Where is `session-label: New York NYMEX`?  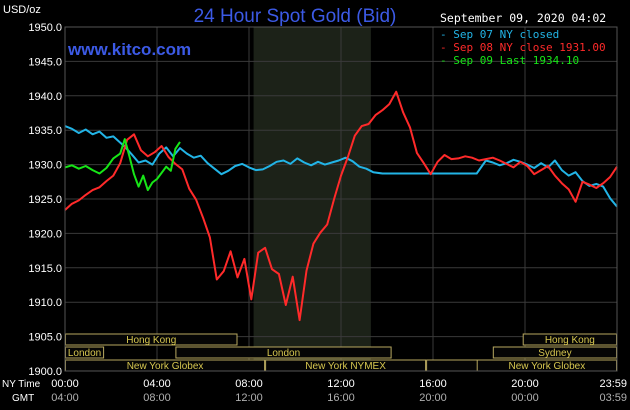
session-label: New York NYMEX is located at coordinates (345, 366).